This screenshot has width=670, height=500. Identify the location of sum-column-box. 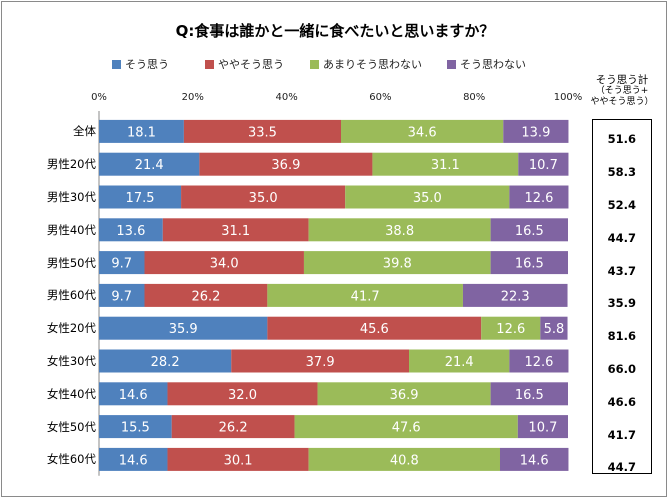
(622, 296).